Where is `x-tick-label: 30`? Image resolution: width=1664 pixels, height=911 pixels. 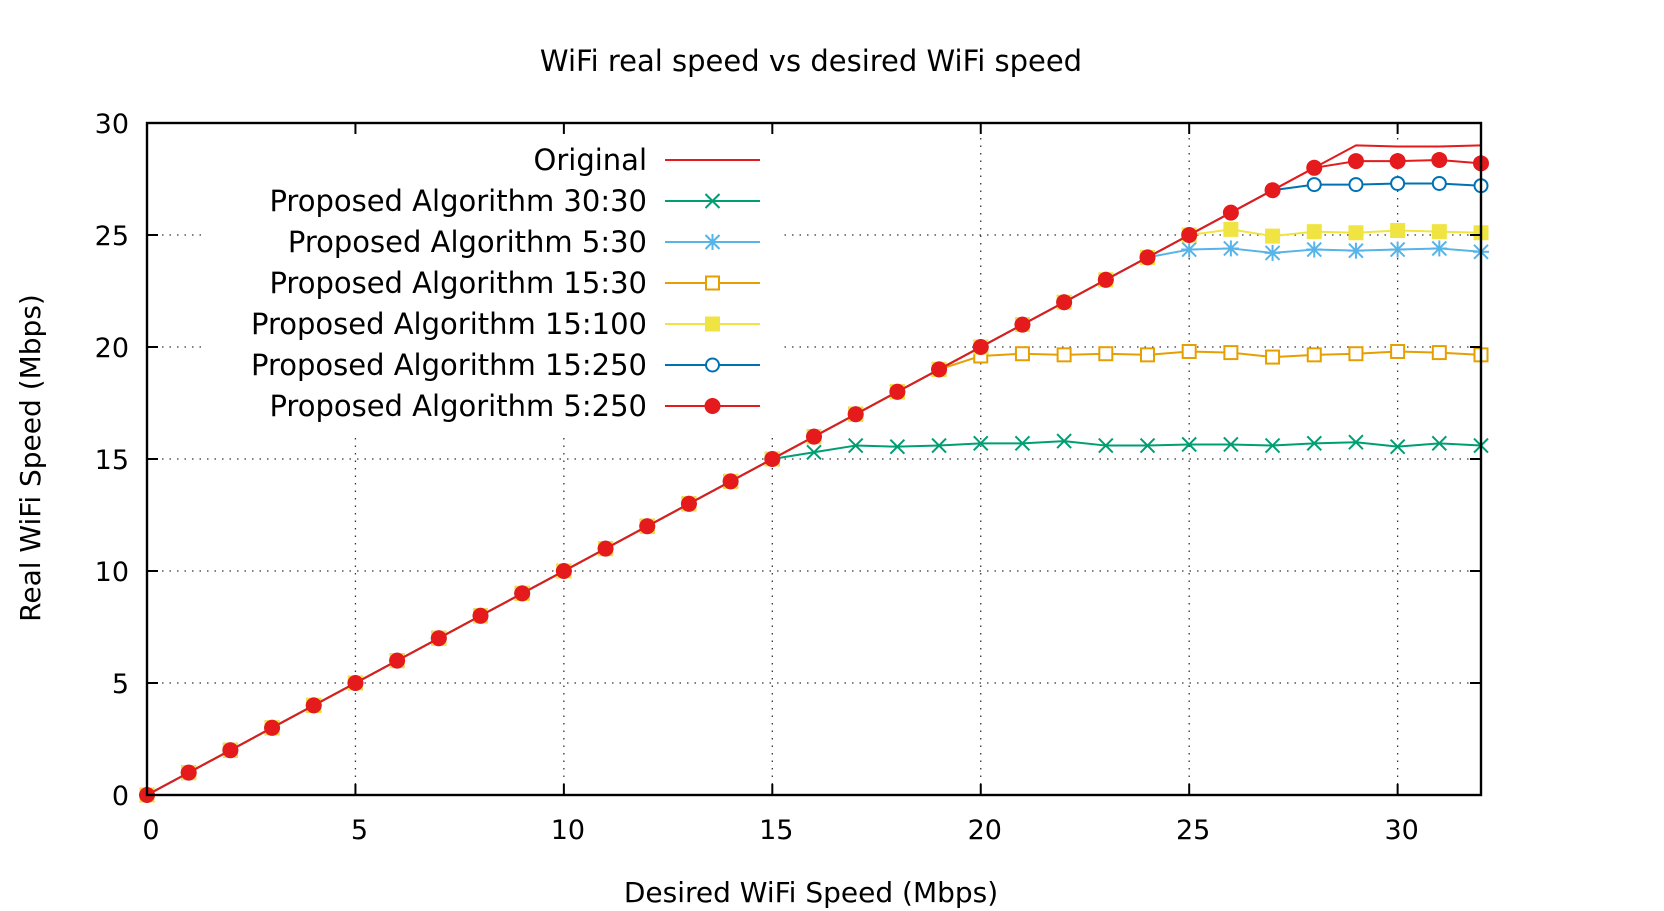
x-tick-label: 30 is located at coordinates (1401, 830).